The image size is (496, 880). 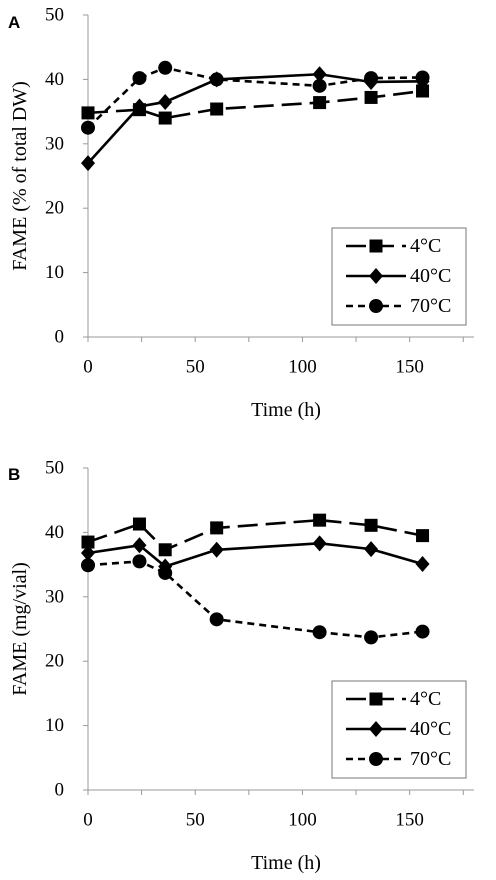 I want to click on chart-a-legend-label: 4°C, so click(x=425, y=246).